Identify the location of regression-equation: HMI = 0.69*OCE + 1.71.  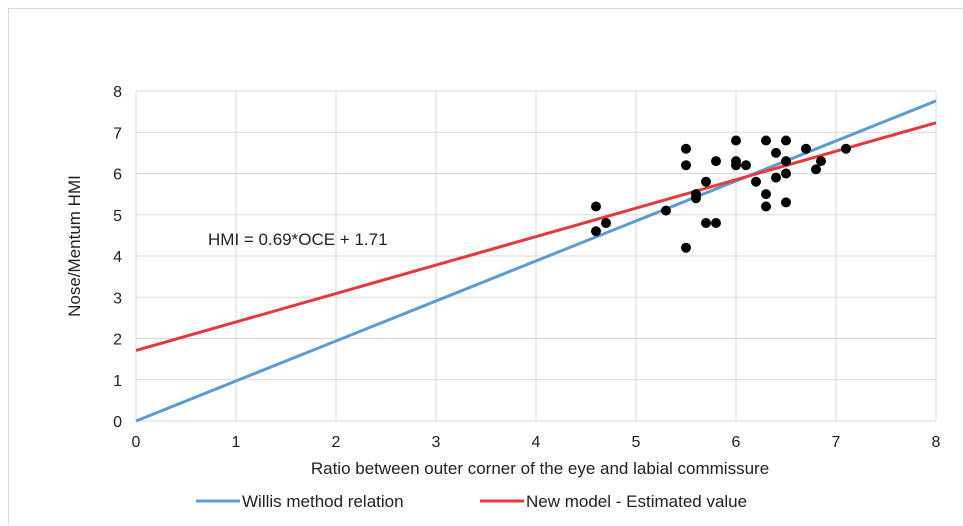
(298, 239).